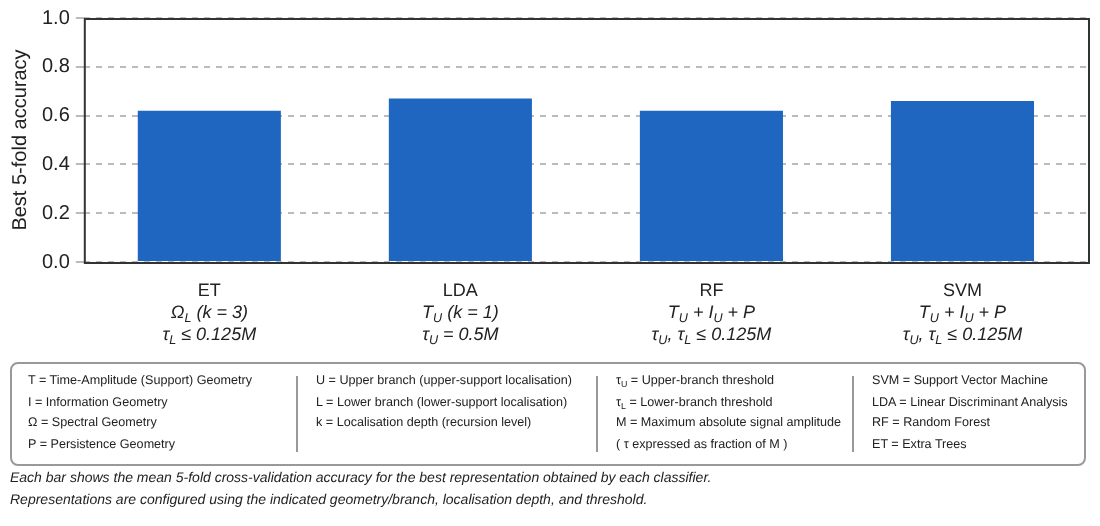 This screenshot has width=1100, height=526. What do you see at coordinates (460, 314) in the screenshot?
I see `x-tick-label: LDA T$_{U}$ (k = 1) τ$_{U}$ = 0.5M` at bounding box center [460, 314].